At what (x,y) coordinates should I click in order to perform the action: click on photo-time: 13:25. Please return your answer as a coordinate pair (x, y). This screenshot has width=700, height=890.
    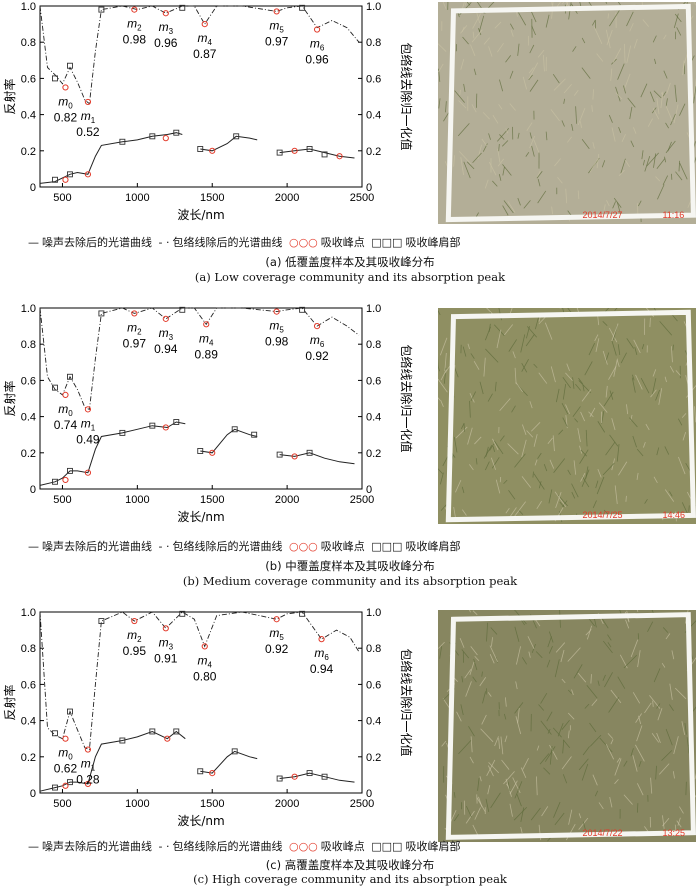
    Looking at the image, I should click on (673, 833).